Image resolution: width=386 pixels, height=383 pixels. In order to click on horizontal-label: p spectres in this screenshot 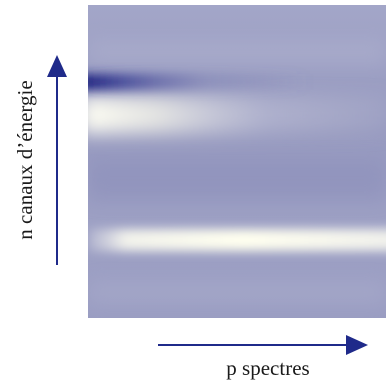, I will do `click(267, 368)`.